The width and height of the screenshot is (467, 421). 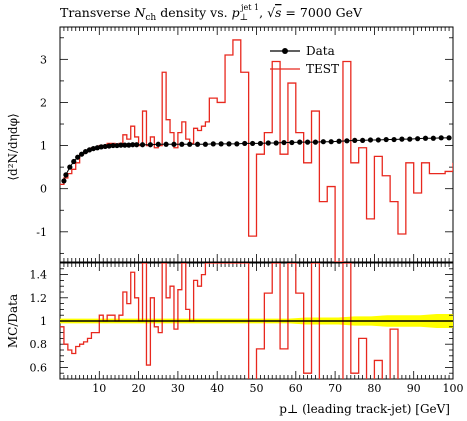 I want to click on title-middle: density vs., so click(x=193, y=12).